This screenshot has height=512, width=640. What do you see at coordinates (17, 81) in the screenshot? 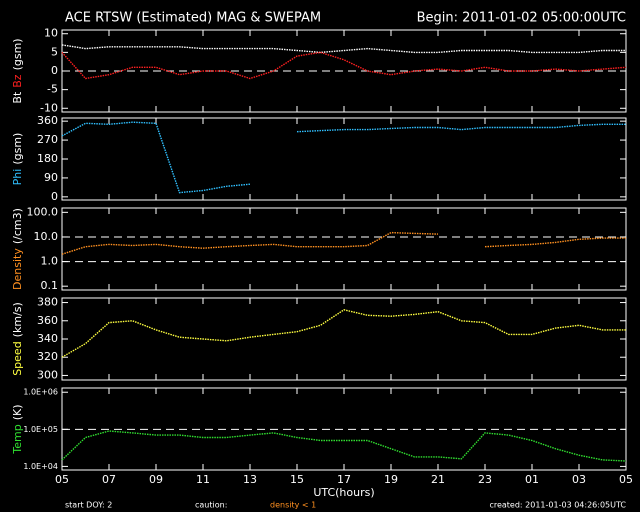
I see `y-axis-label-part: Bz` at bounding box center [17, 81].